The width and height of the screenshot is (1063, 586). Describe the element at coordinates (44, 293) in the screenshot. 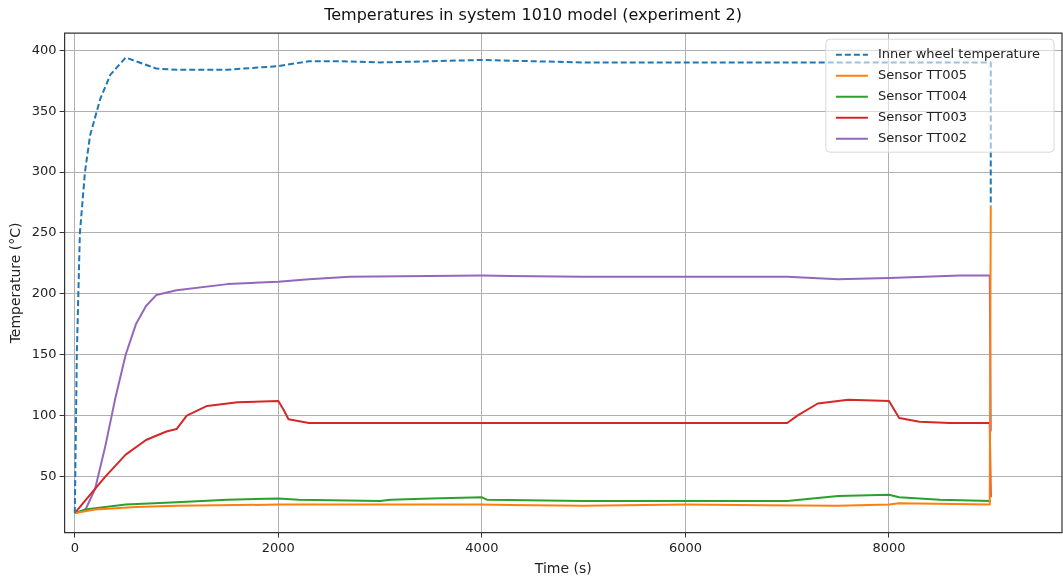

I see `y-tick-label: 200` at that location.